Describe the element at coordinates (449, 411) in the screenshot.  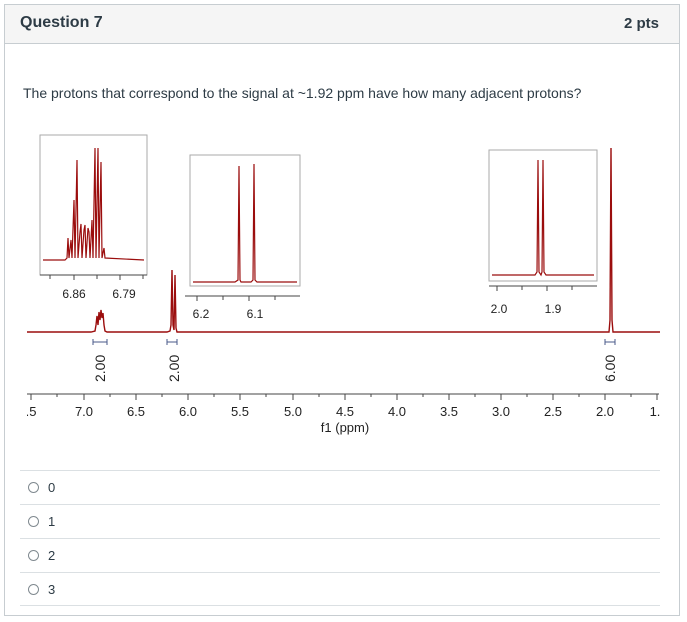
I see `x-tick-label: 3.5` at that location.